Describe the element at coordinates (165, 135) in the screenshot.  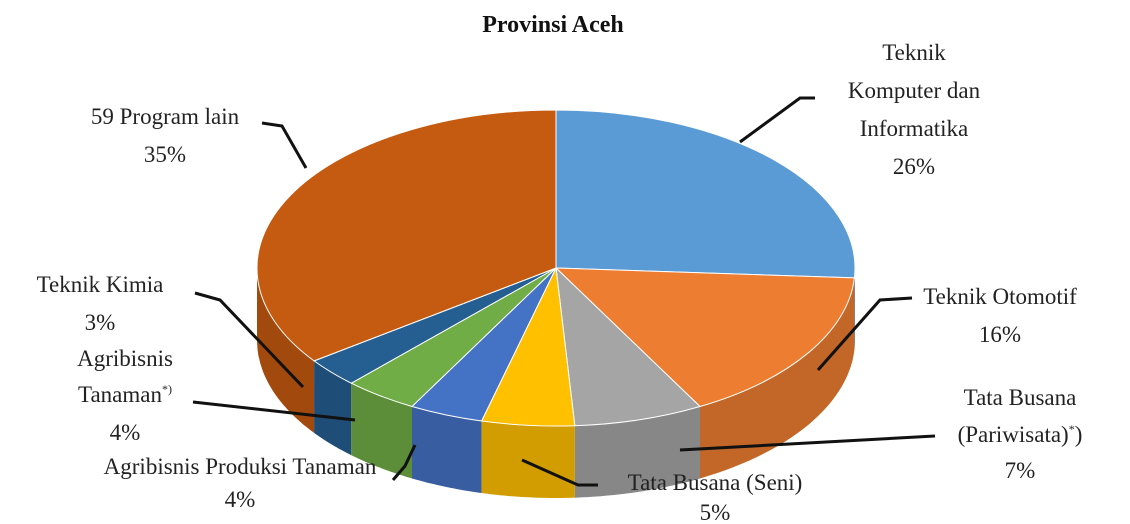
I see `label-program-lain: 59 Program lain 35%` at that location.